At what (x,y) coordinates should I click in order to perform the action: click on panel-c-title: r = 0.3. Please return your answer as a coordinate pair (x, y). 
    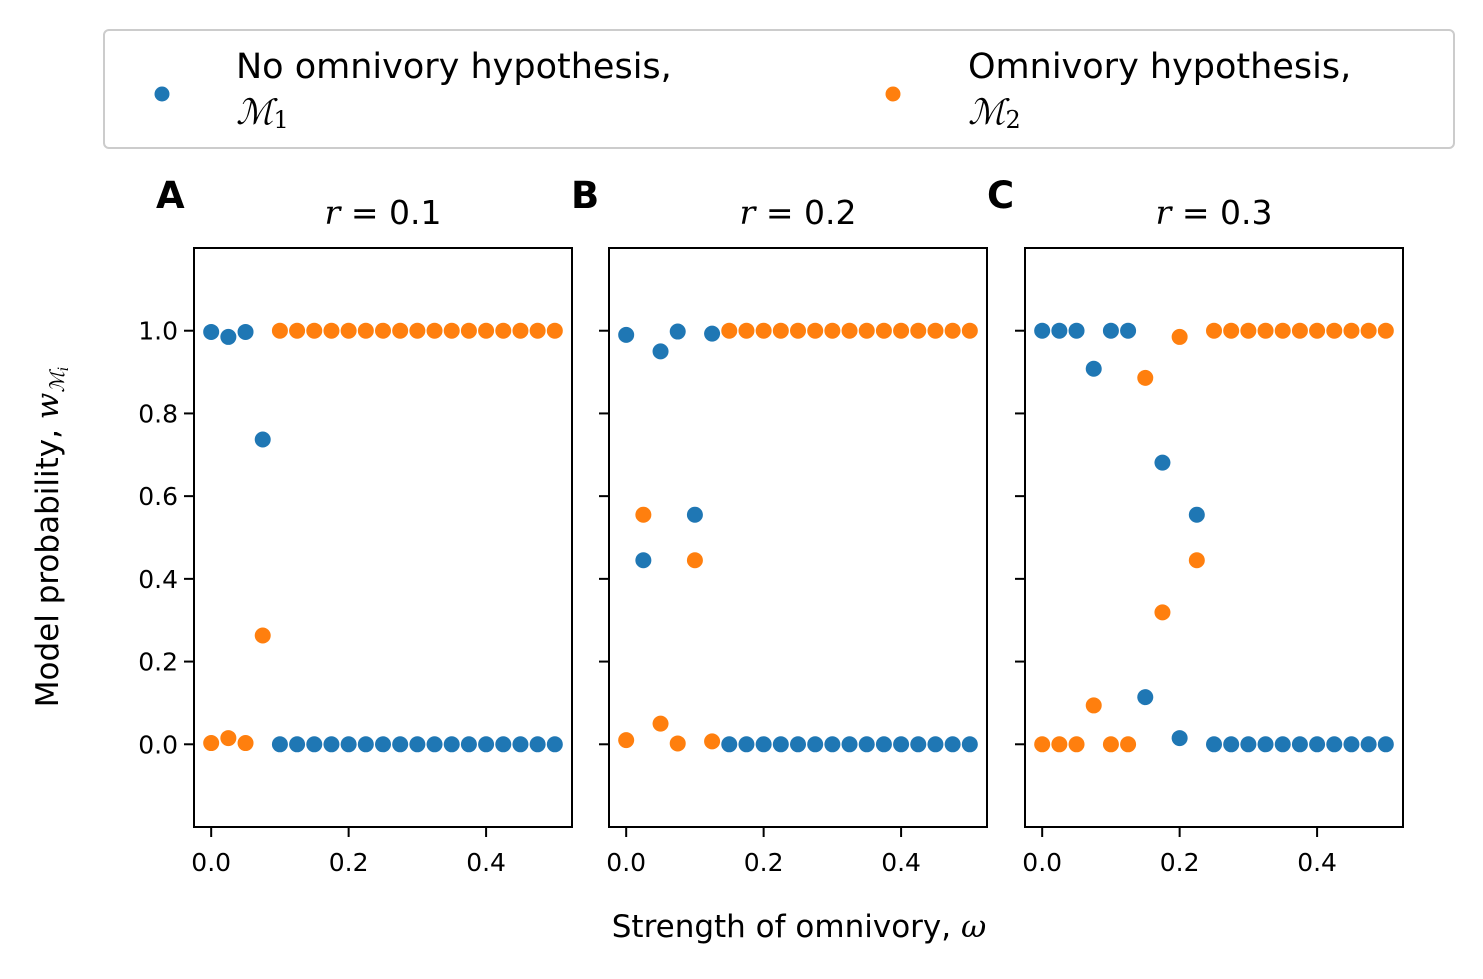
    Looking at the image, I should click on (1214, 212).